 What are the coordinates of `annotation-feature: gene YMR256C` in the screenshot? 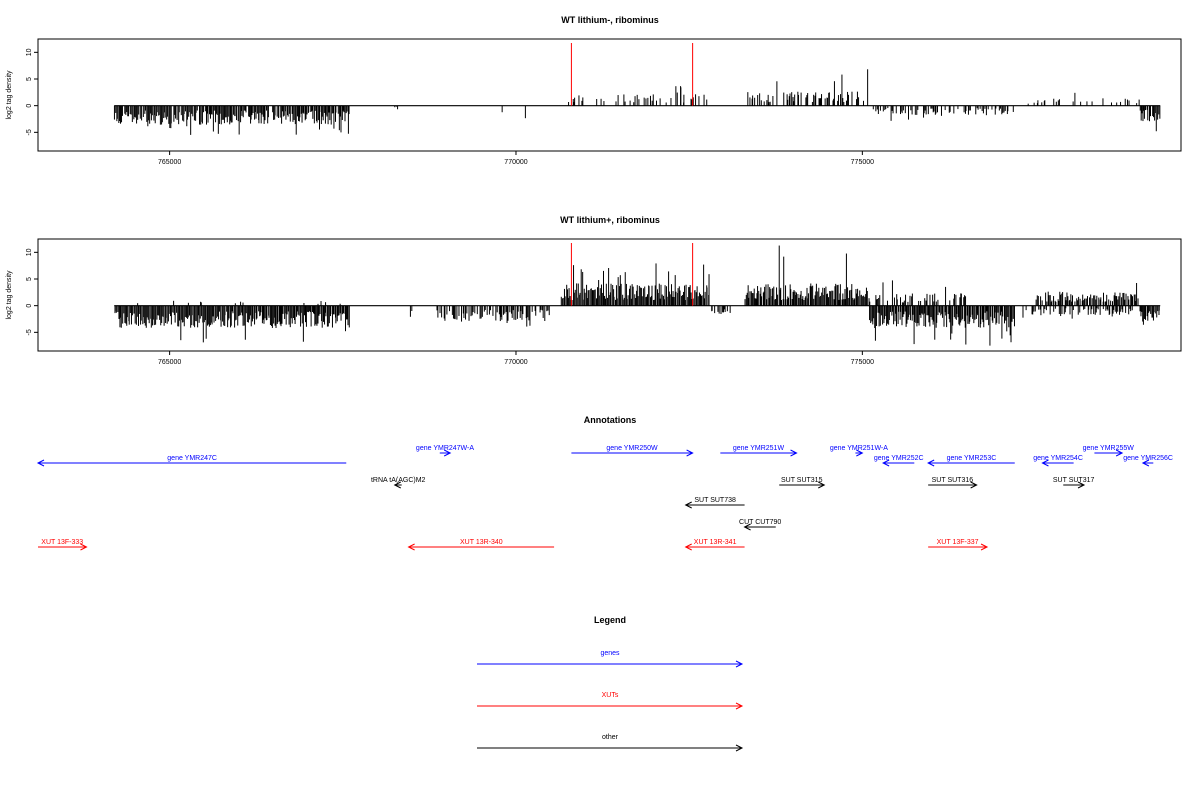 It's located at (1148, 461).